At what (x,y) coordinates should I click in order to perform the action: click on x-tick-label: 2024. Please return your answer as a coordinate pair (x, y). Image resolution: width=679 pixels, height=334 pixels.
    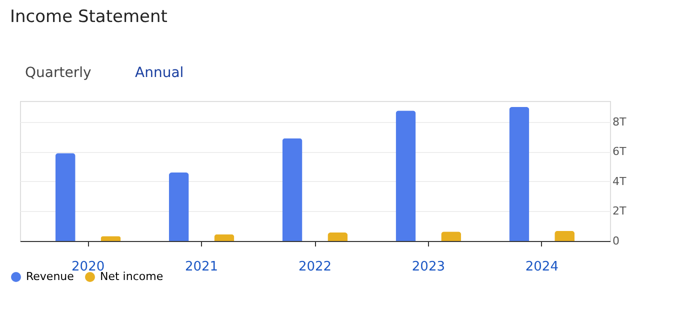
    Looking at the image, I should click on (541, 267).